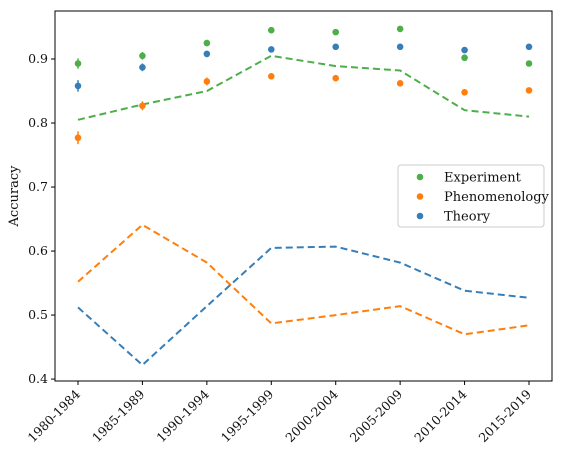 This screenshot has width=562, height=451. Describe the element at coordinates (247, 415) in the screenshot. I see `x-tick-label: 1995-1999` at that location.